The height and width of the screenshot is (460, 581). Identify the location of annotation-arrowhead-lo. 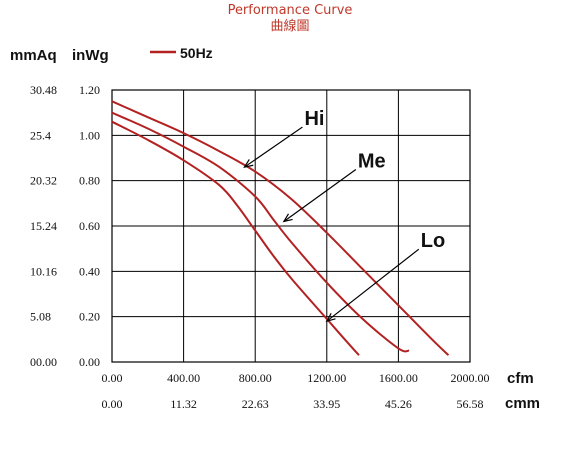
(330, 318).